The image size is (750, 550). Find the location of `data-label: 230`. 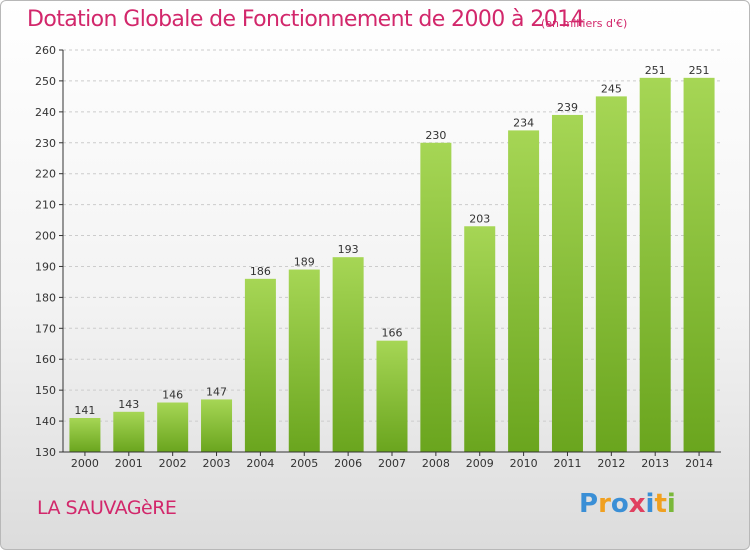

data-label: 230 is located at coordinates (435, 135).